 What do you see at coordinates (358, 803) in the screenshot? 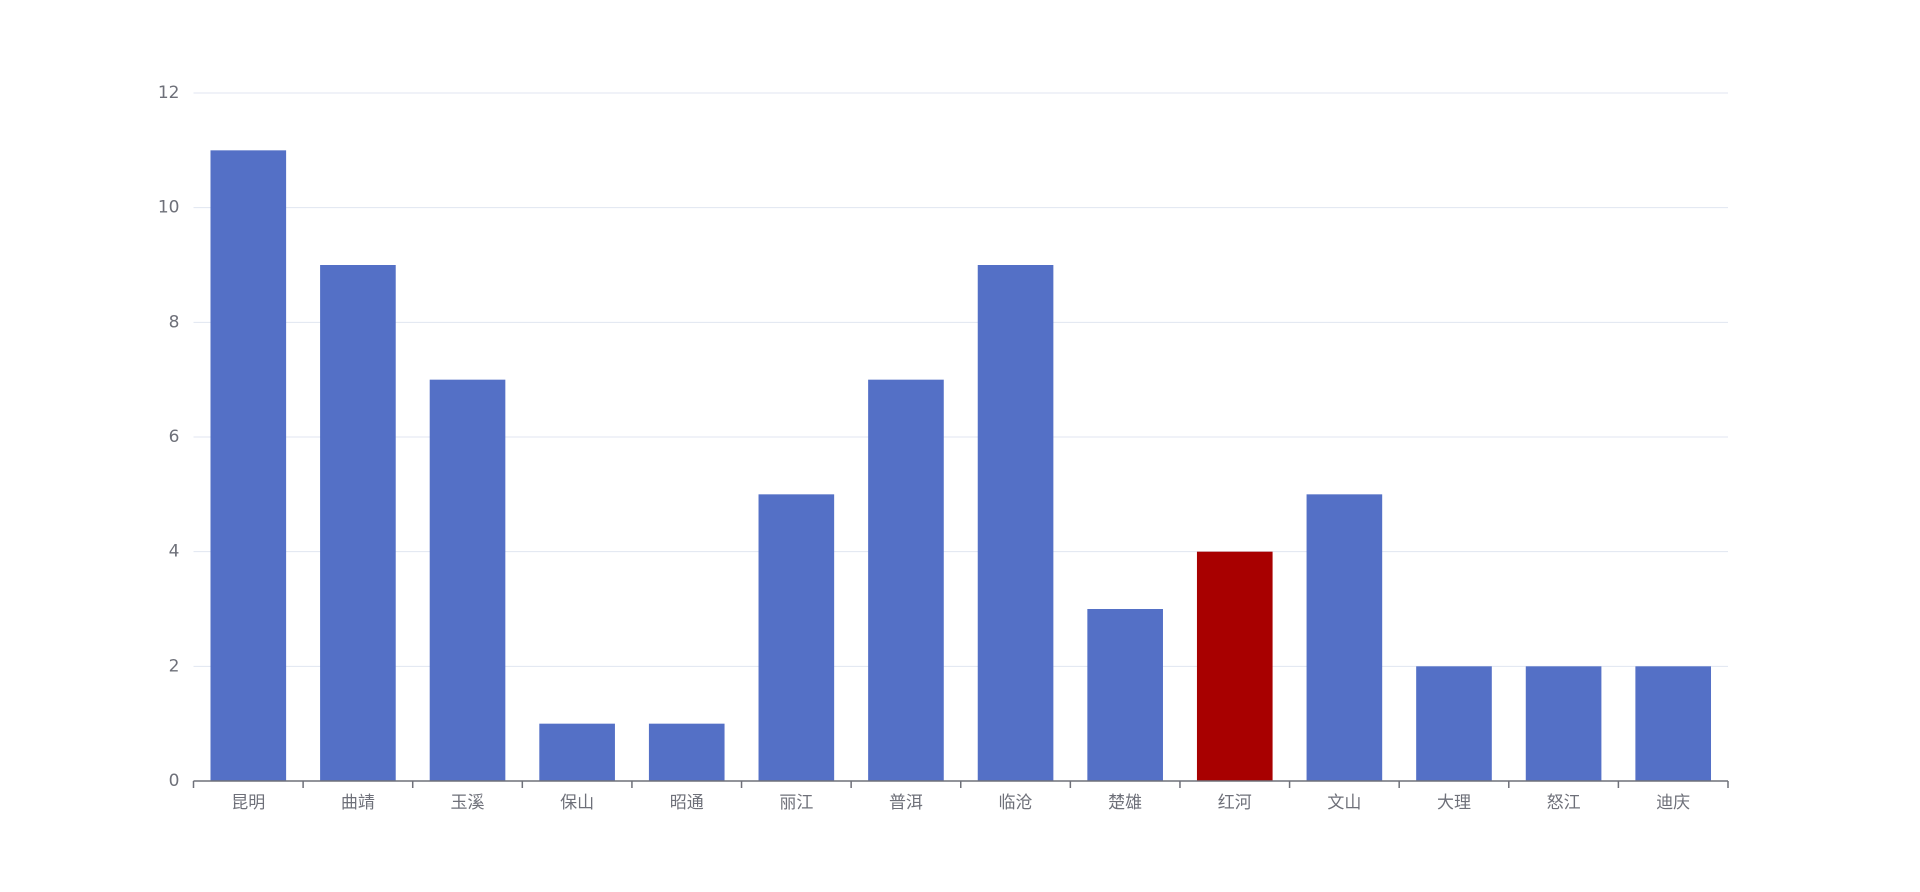
I see `x-tick-label: 曲靖` at bounding box center [358, 803].